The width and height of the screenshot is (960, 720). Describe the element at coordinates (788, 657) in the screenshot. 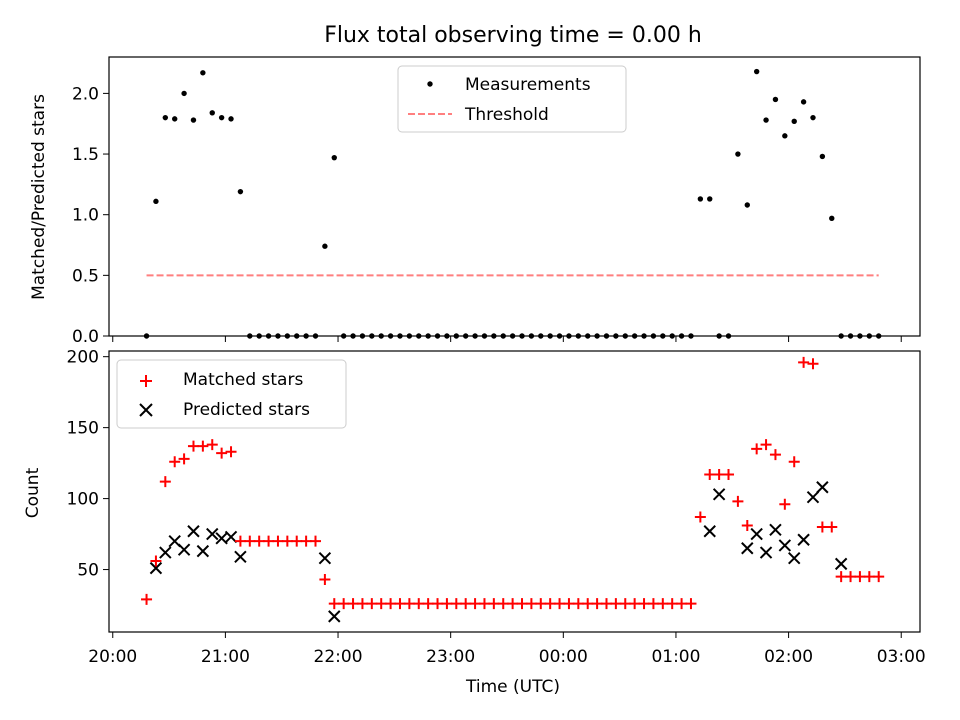

I see `x-tick-label: 02:00` at that location.